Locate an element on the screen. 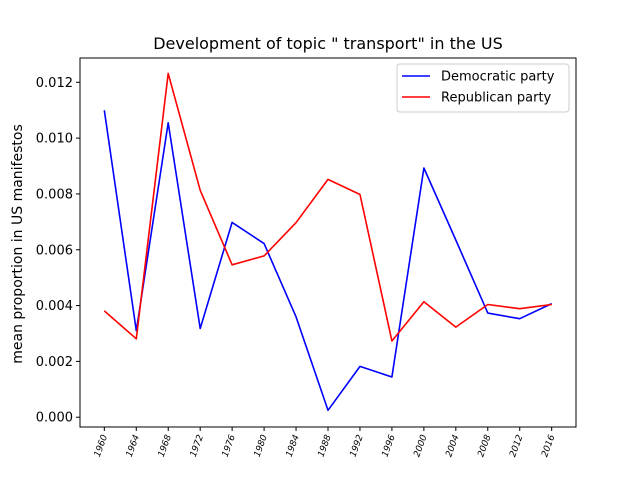 This screenshot has height=480, width=640. y-tick-label: 0.010 is located at coordinates (54, 139).